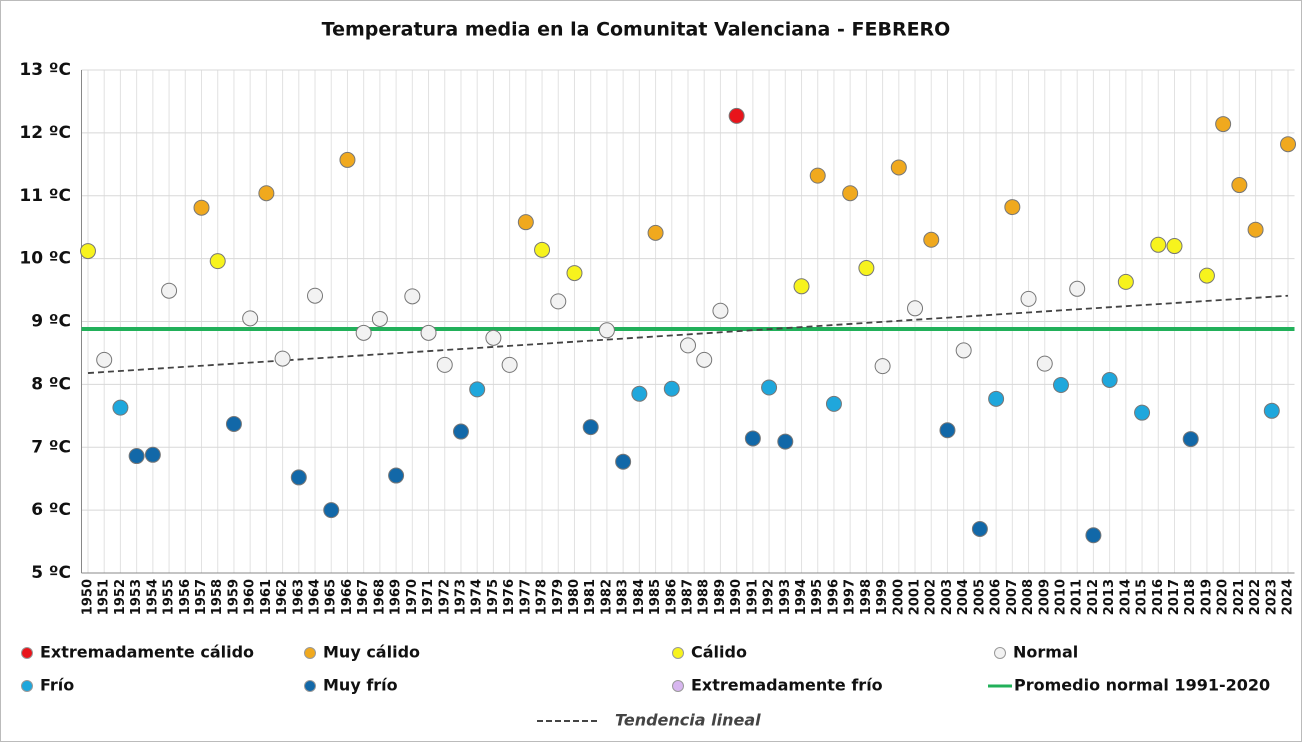 This screenshot has height=744, width=1304. I want to click on x-tick-label: 1991, so click(752, 597).